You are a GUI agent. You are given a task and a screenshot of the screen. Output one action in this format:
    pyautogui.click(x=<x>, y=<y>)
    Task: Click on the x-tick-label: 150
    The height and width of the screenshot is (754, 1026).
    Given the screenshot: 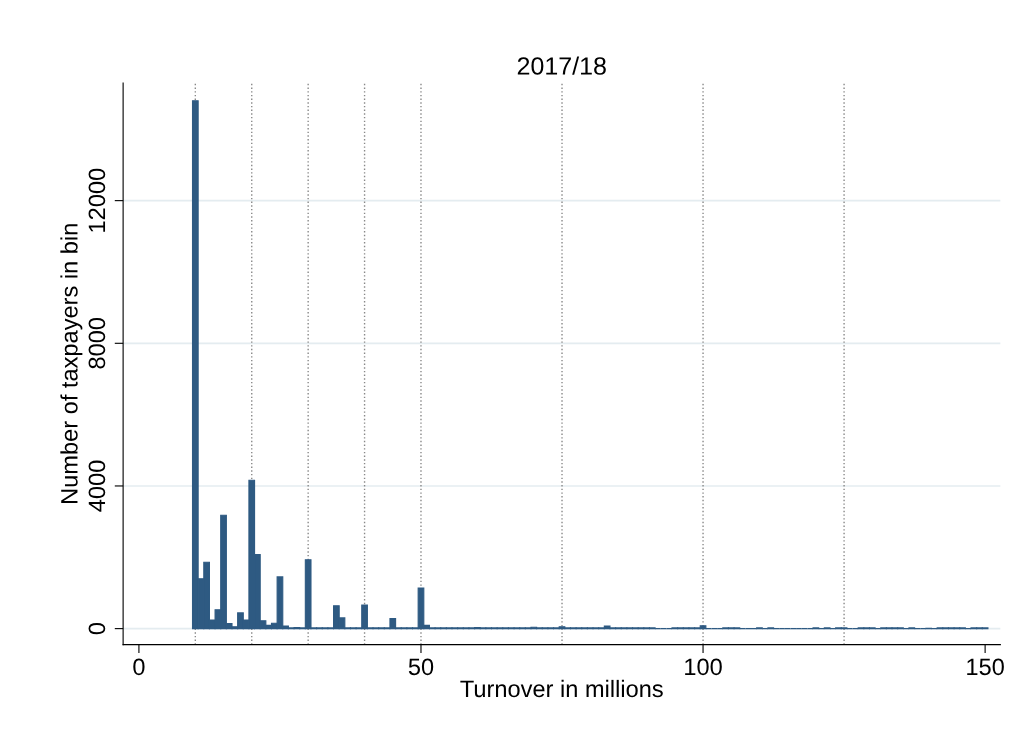 What is the action you would take?
    pyautogui.click(x=985, y=667)
    